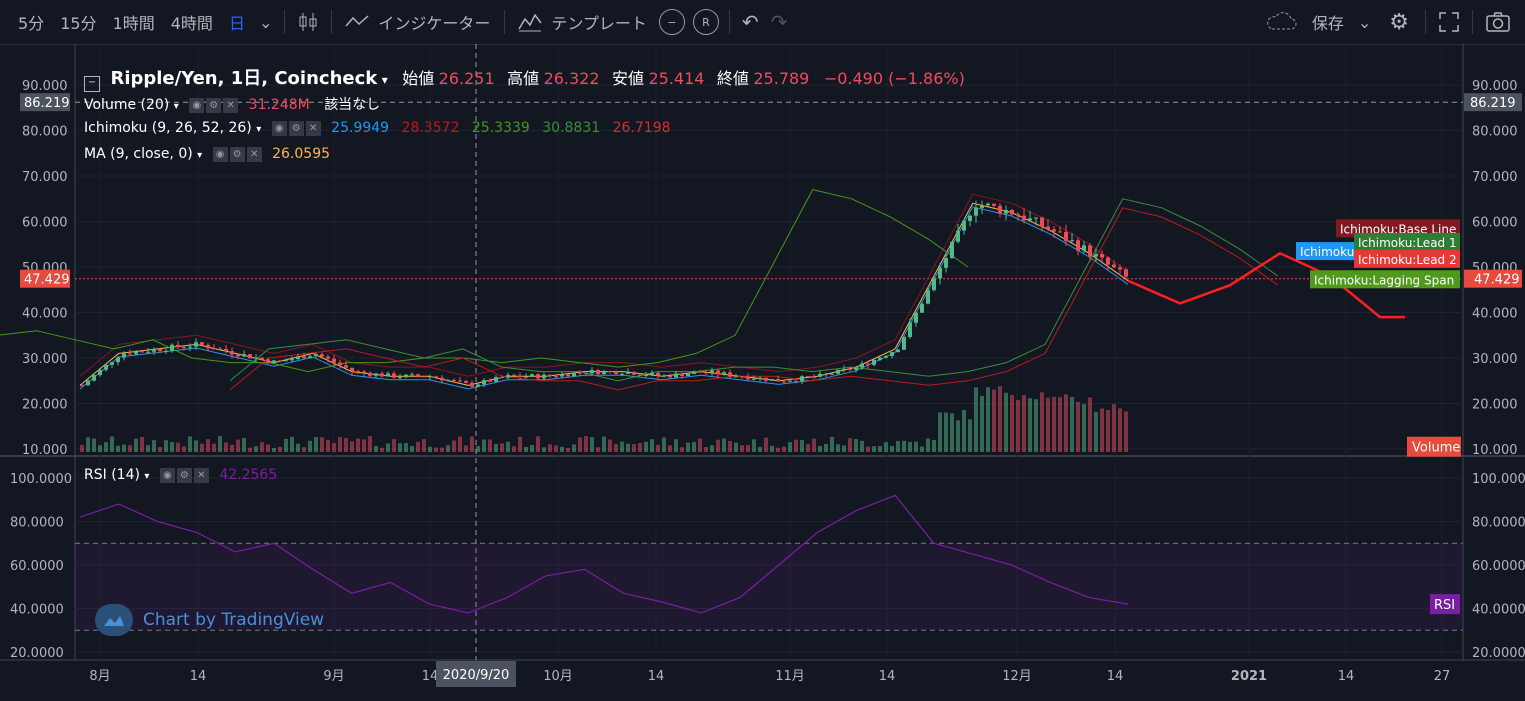 This screenshot has width=1525, height=701. I want to click on interval-4h: 4時間, so click(191, 23).